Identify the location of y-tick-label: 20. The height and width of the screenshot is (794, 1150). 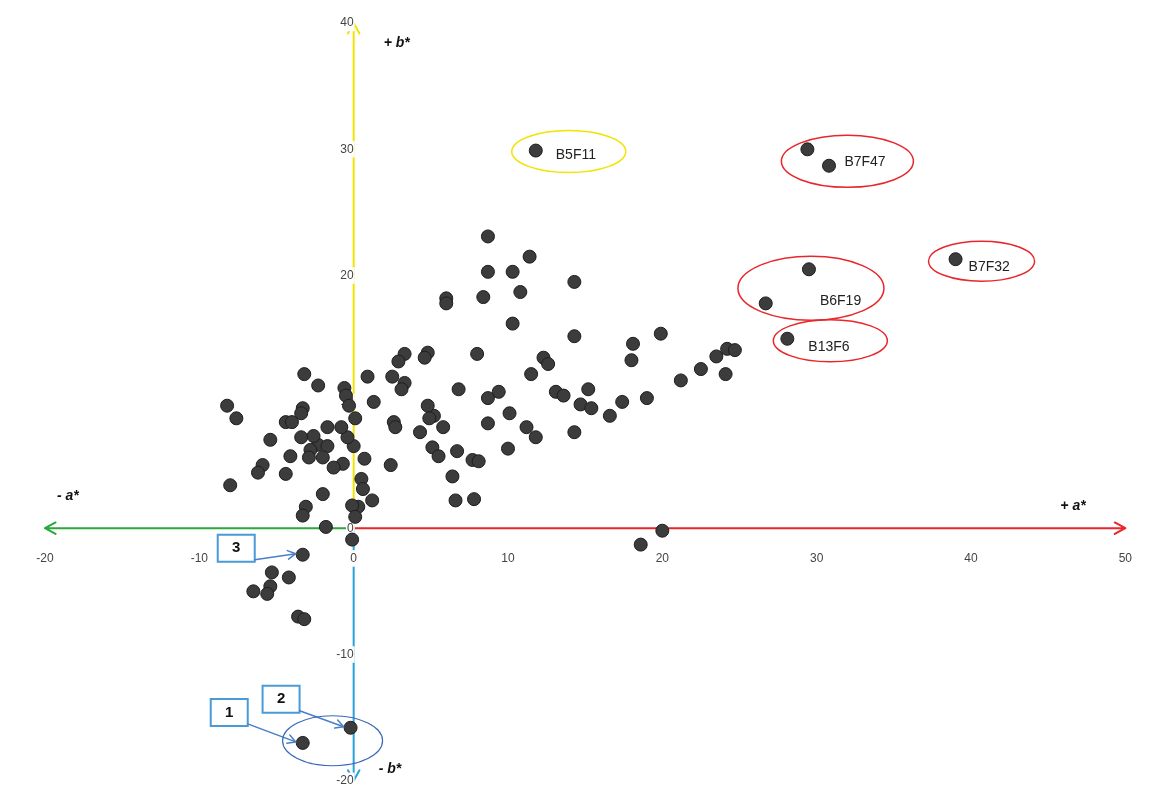
(347, 274).